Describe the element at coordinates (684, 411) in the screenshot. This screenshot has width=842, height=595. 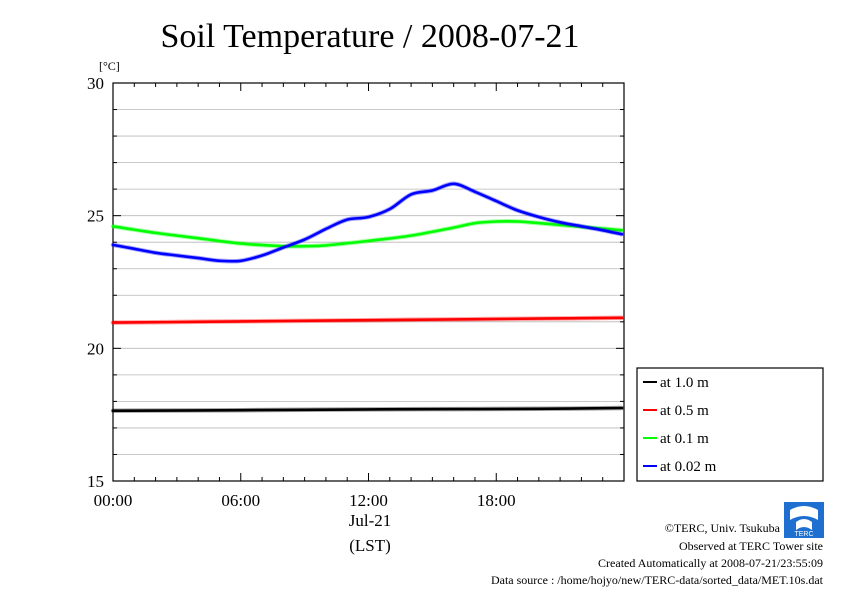
I see `legend-label: at 0.5 m` at that location.